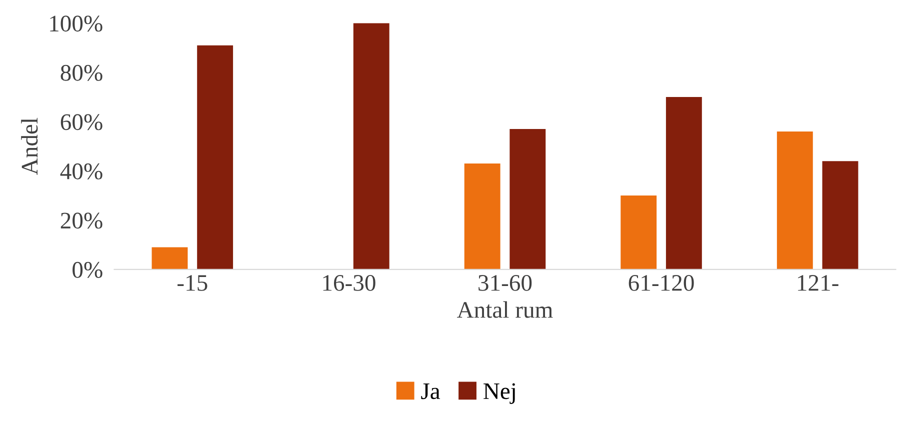 This screenshot has width=914, height=421. Describe the element at coordinates (818, 283) in the screenshot. I see `x-tick-label: 121-` at that location.